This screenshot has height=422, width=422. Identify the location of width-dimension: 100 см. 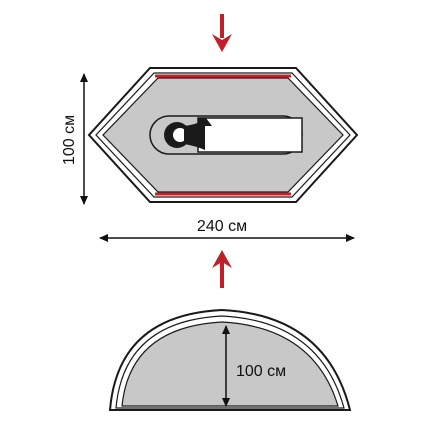
(74, 139).